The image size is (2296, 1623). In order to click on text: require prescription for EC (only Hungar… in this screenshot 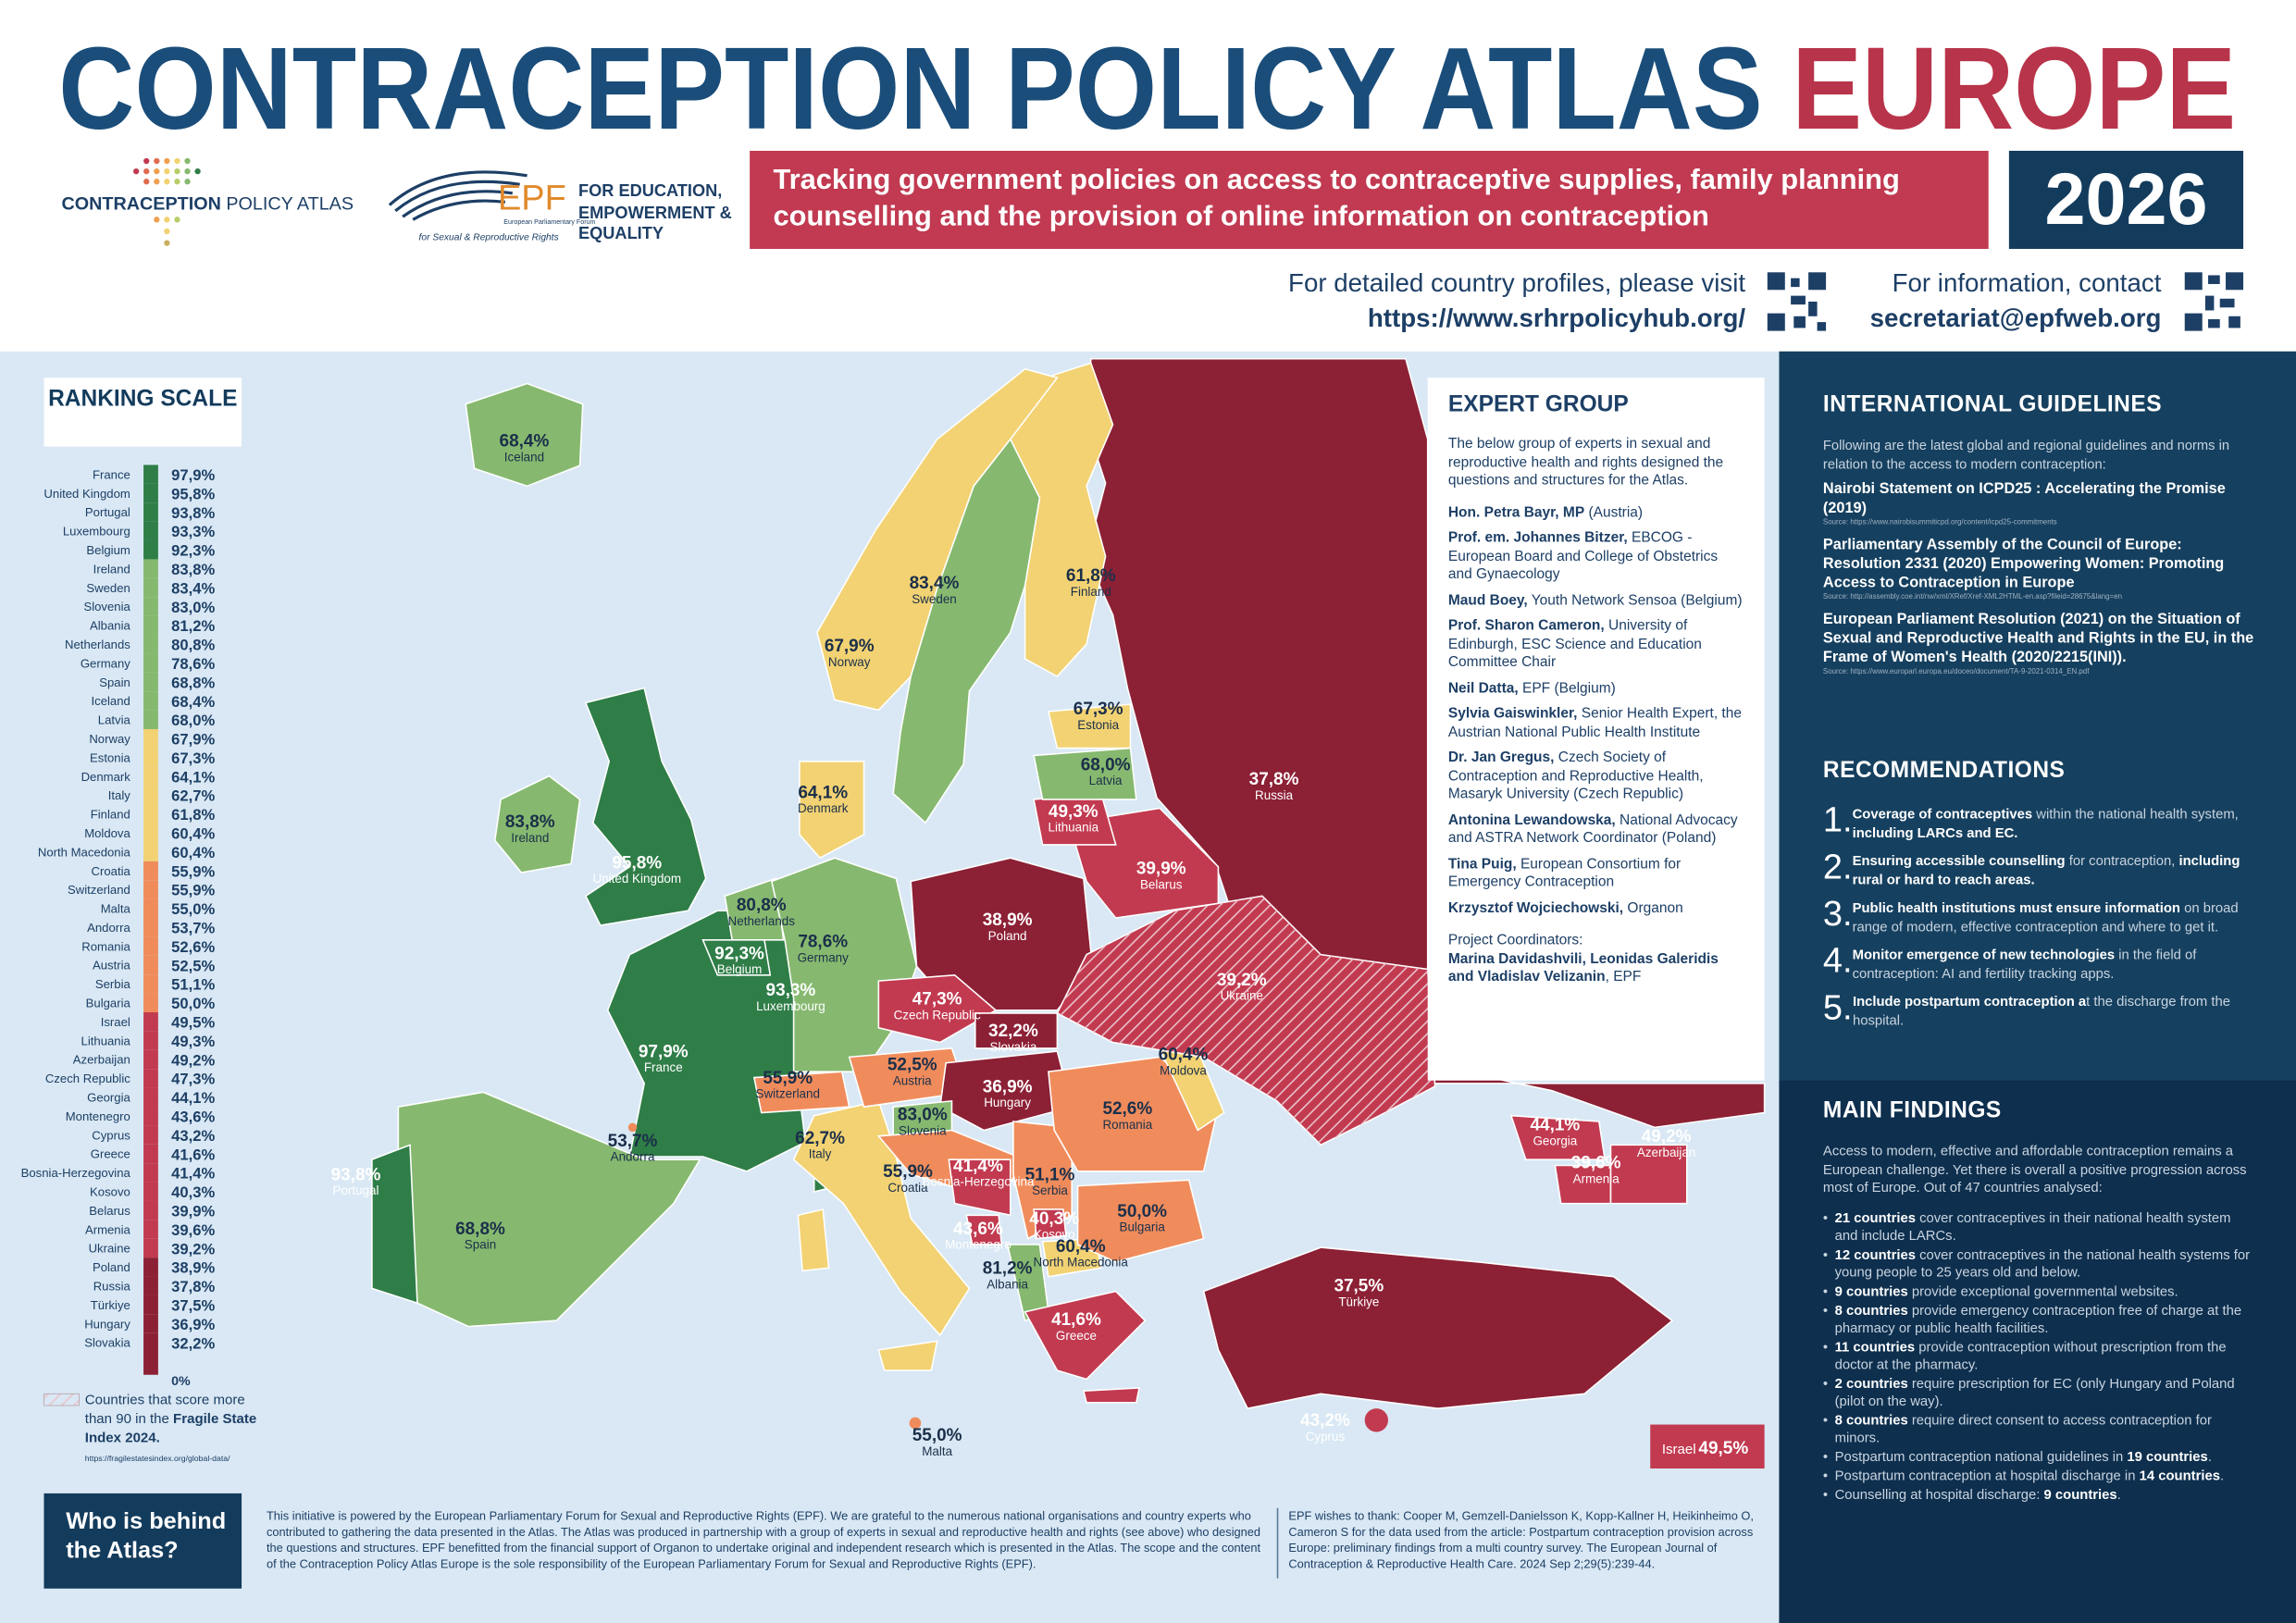, I will do `click(2035, 1390)`.